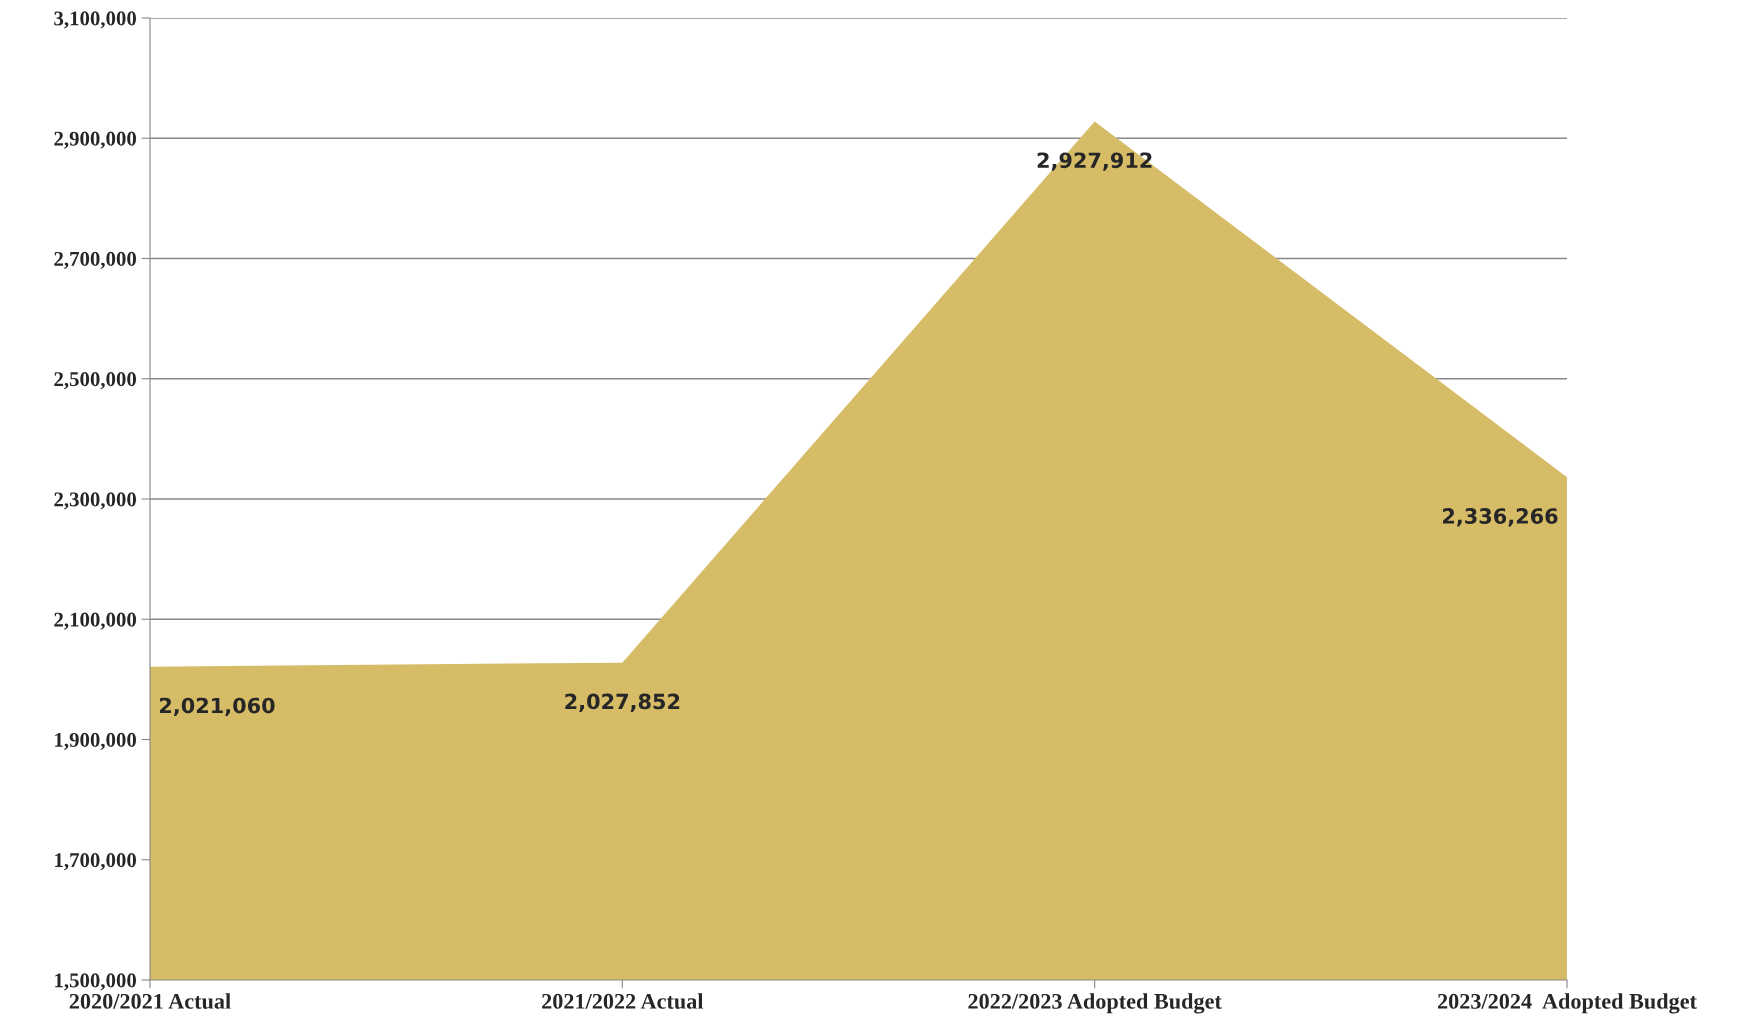 This screenshot has width=1750, height=1029. What do you see at coordinates (95, 140) in the screenshot?
I see `y-tick-label: 2,900,000` at bounding box center [95, 140].